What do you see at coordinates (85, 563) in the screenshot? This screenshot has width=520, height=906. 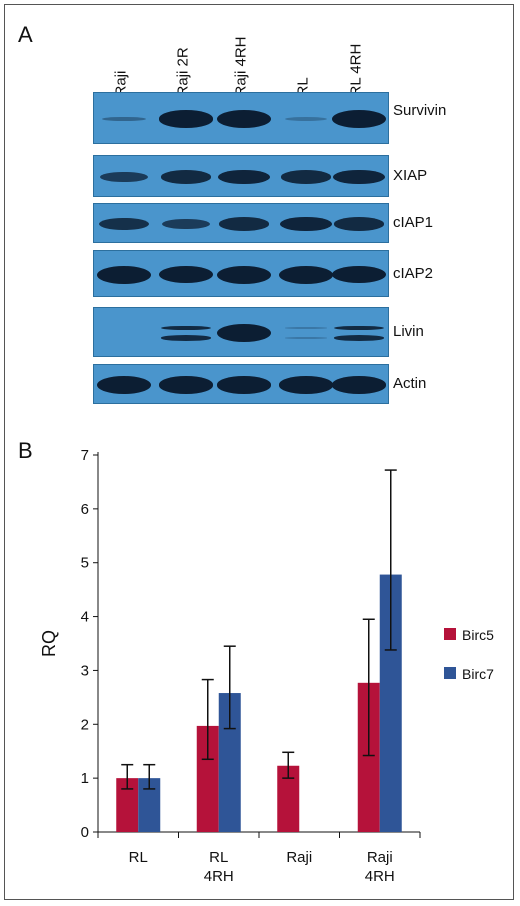 I see `y-tick-label: 5` at bounding box center [85, 563].